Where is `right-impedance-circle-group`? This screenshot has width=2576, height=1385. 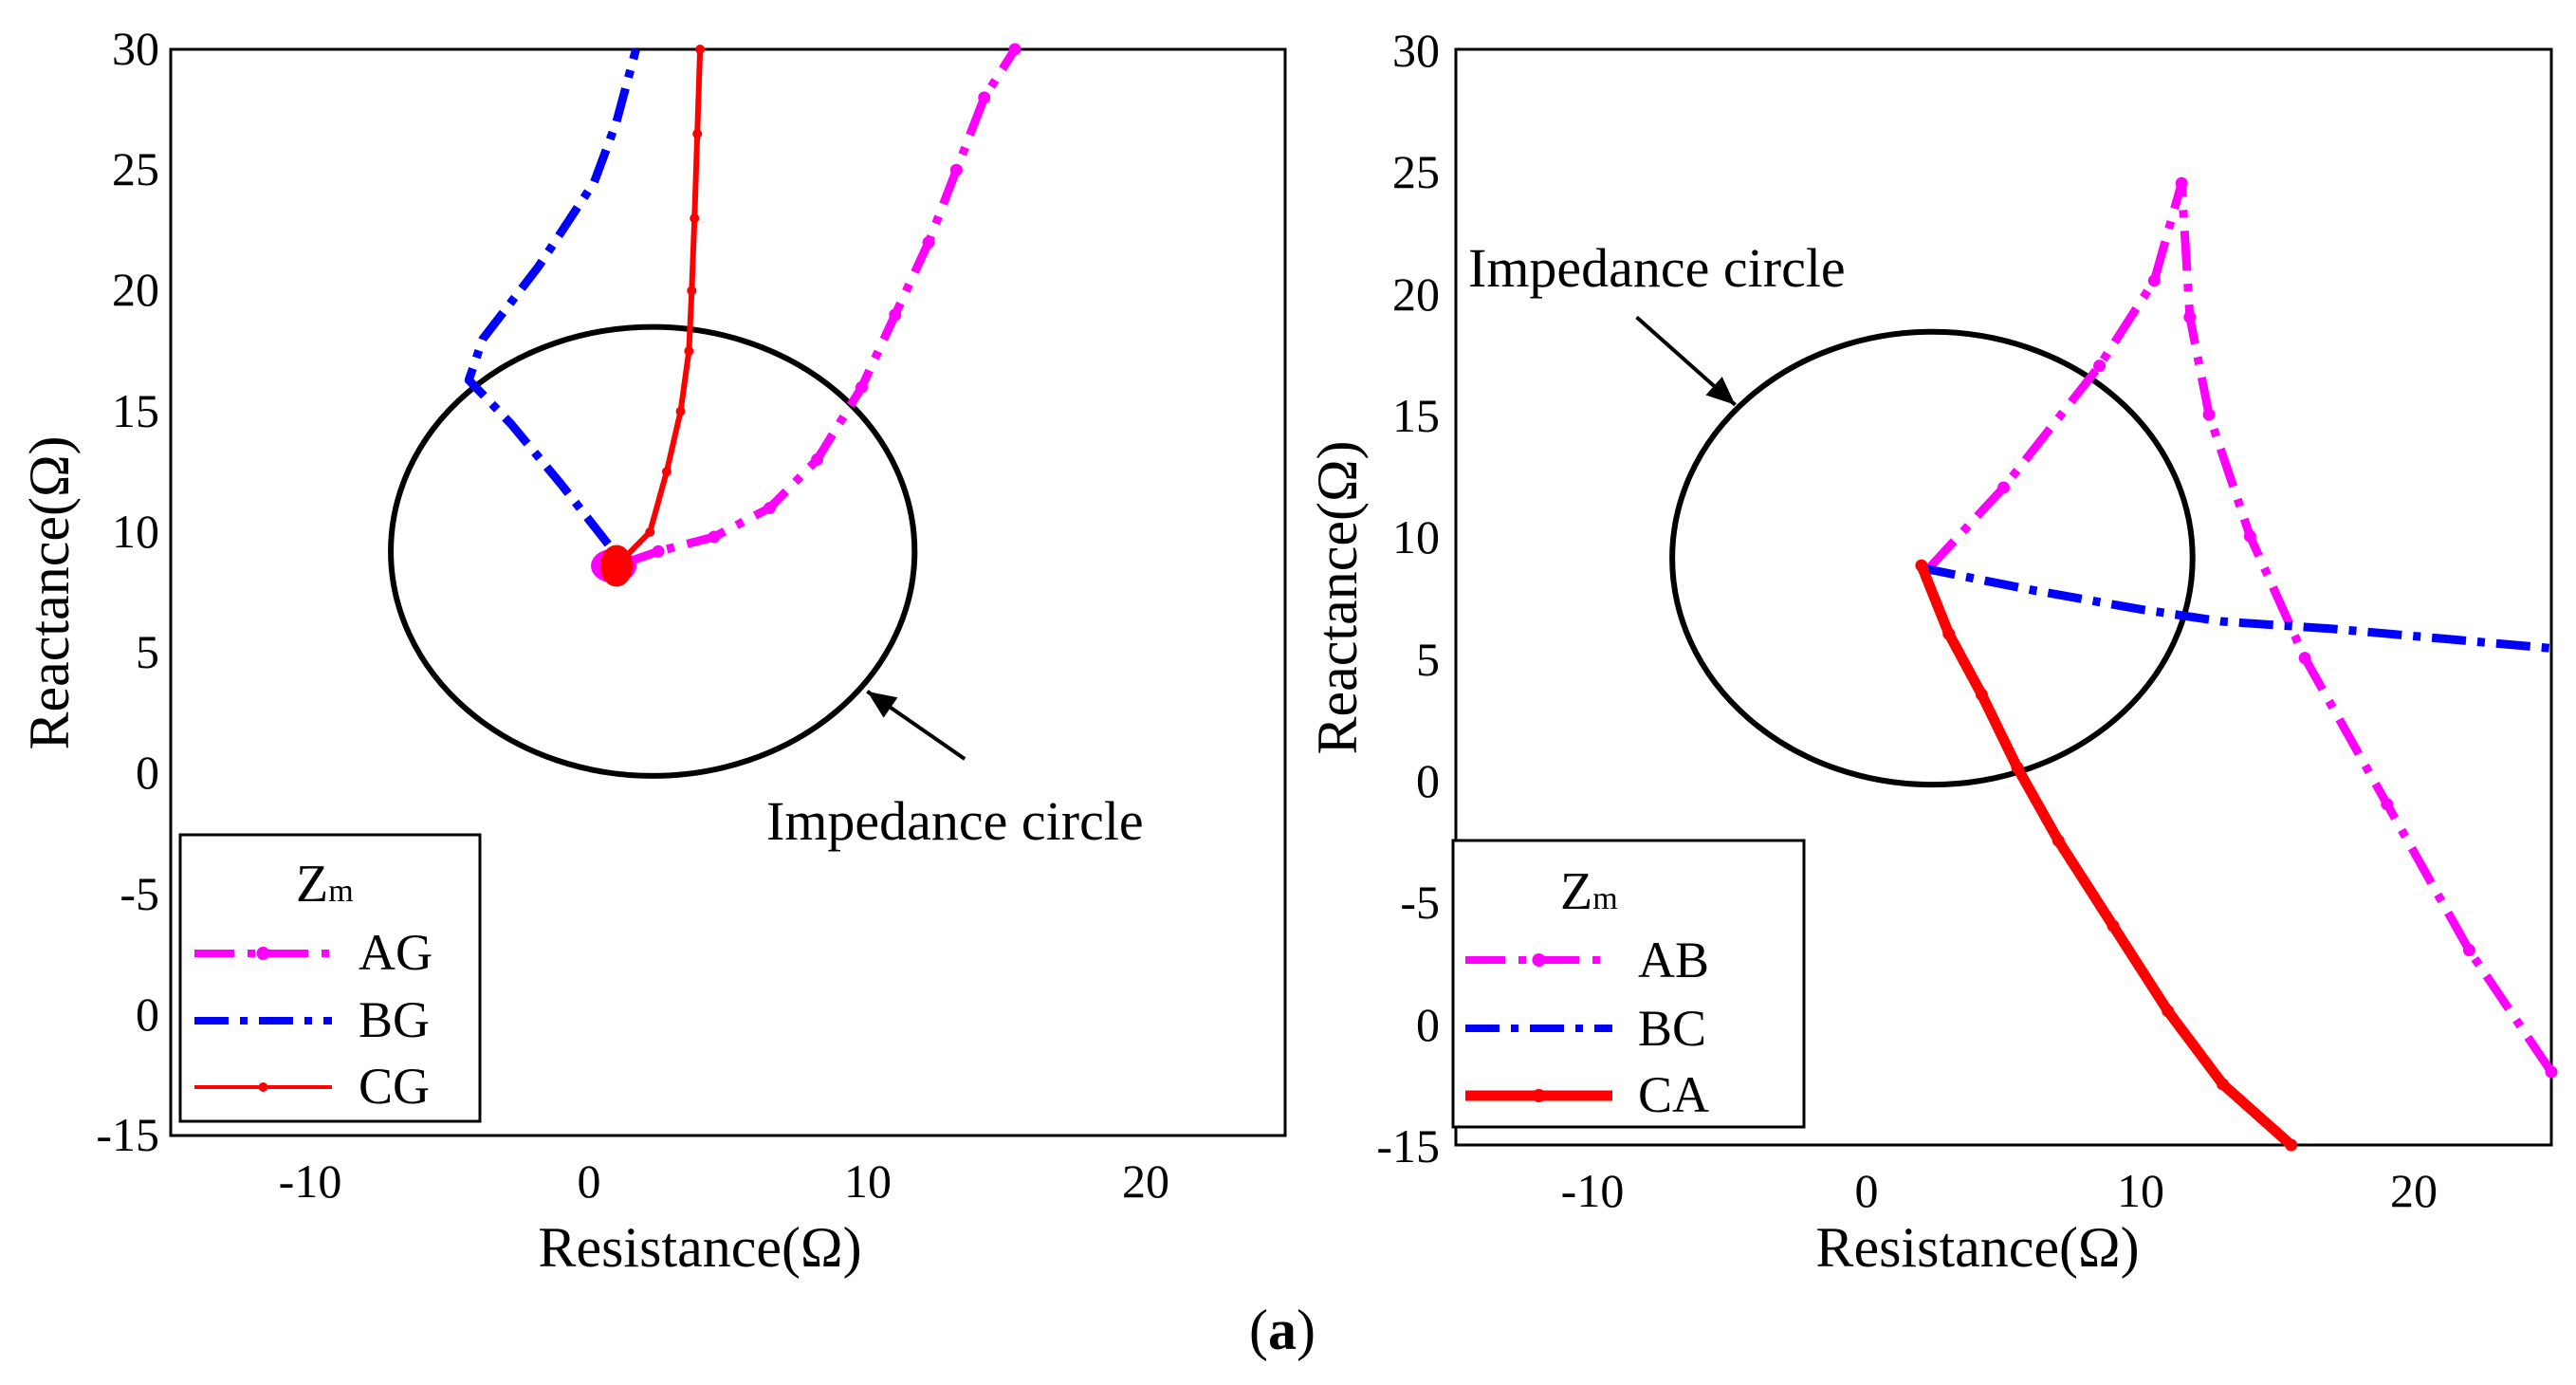
right-impedance-circle-group is located at coordinates (1932, 558).